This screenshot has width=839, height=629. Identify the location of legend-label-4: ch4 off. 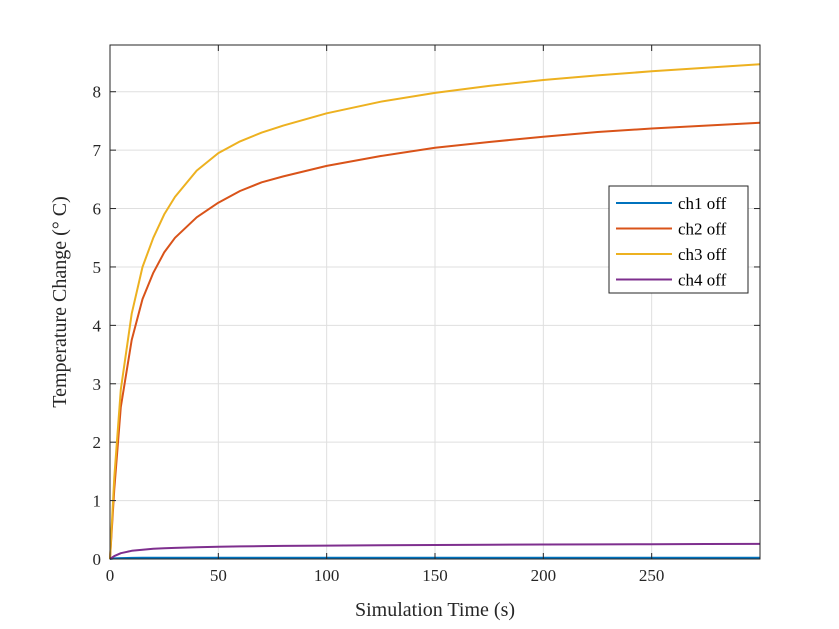
(702, 280).